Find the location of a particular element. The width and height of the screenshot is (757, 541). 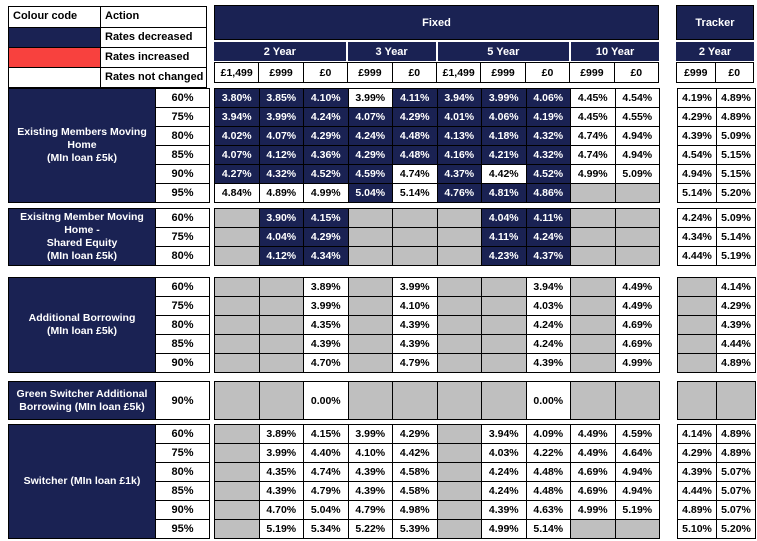

rate-cell: 3.94% is located at coordinates (504, 434).